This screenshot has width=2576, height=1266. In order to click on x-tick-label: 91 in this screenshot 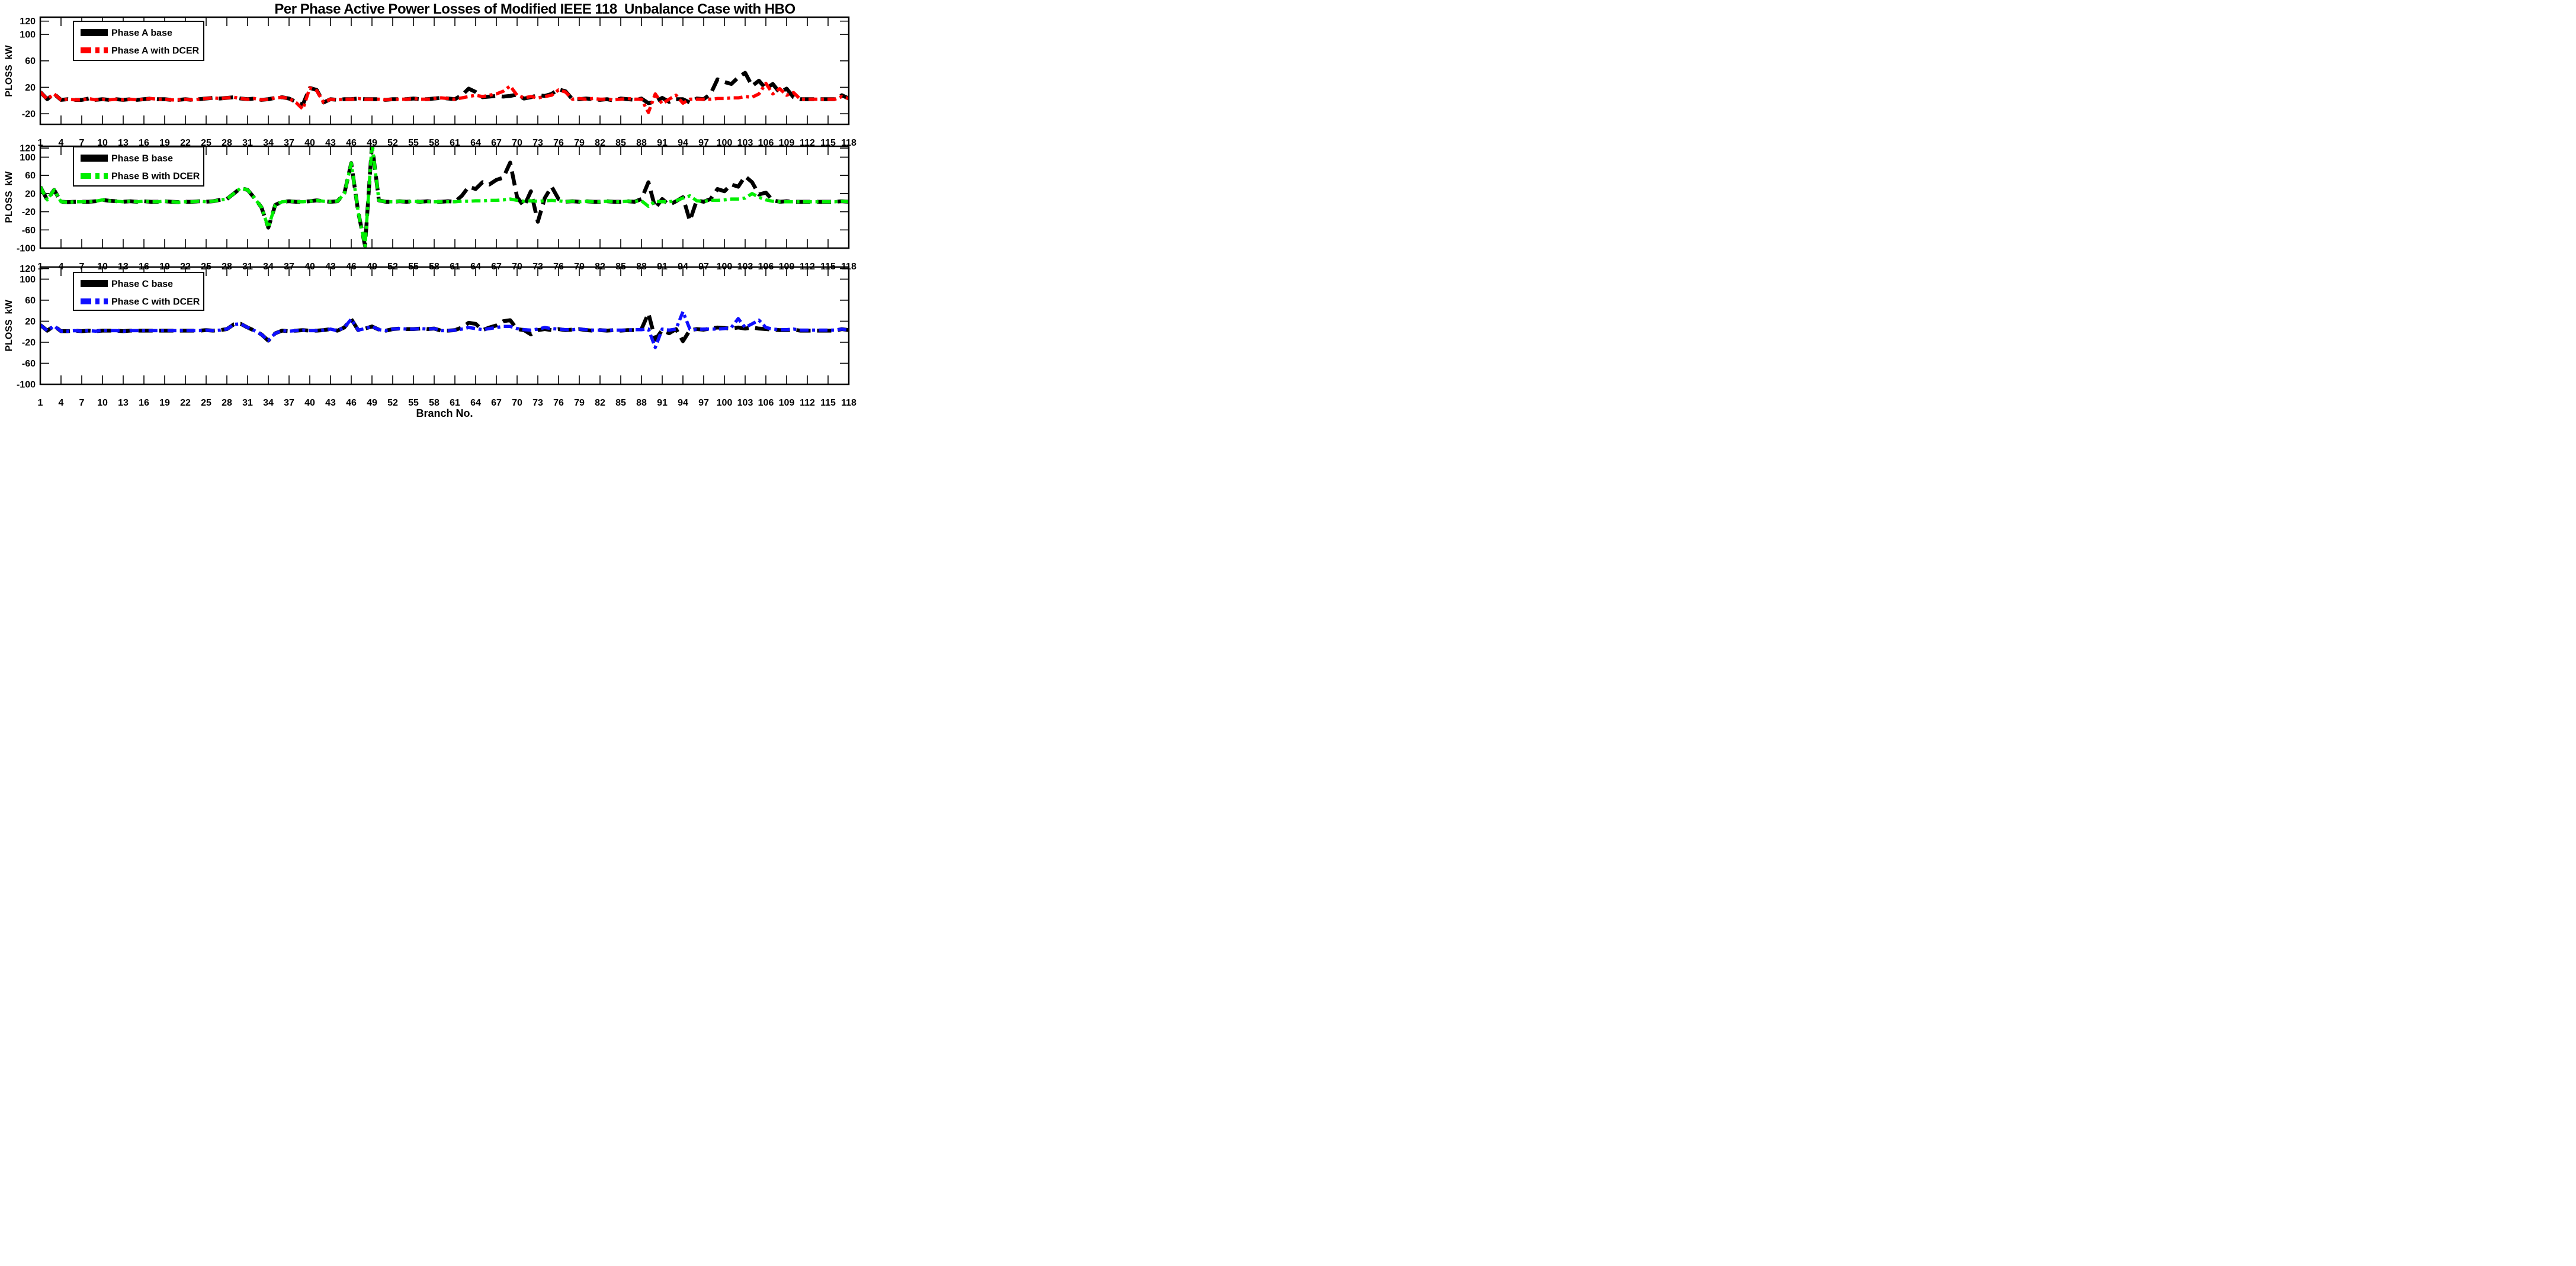, I will do `click(662, 403)`.